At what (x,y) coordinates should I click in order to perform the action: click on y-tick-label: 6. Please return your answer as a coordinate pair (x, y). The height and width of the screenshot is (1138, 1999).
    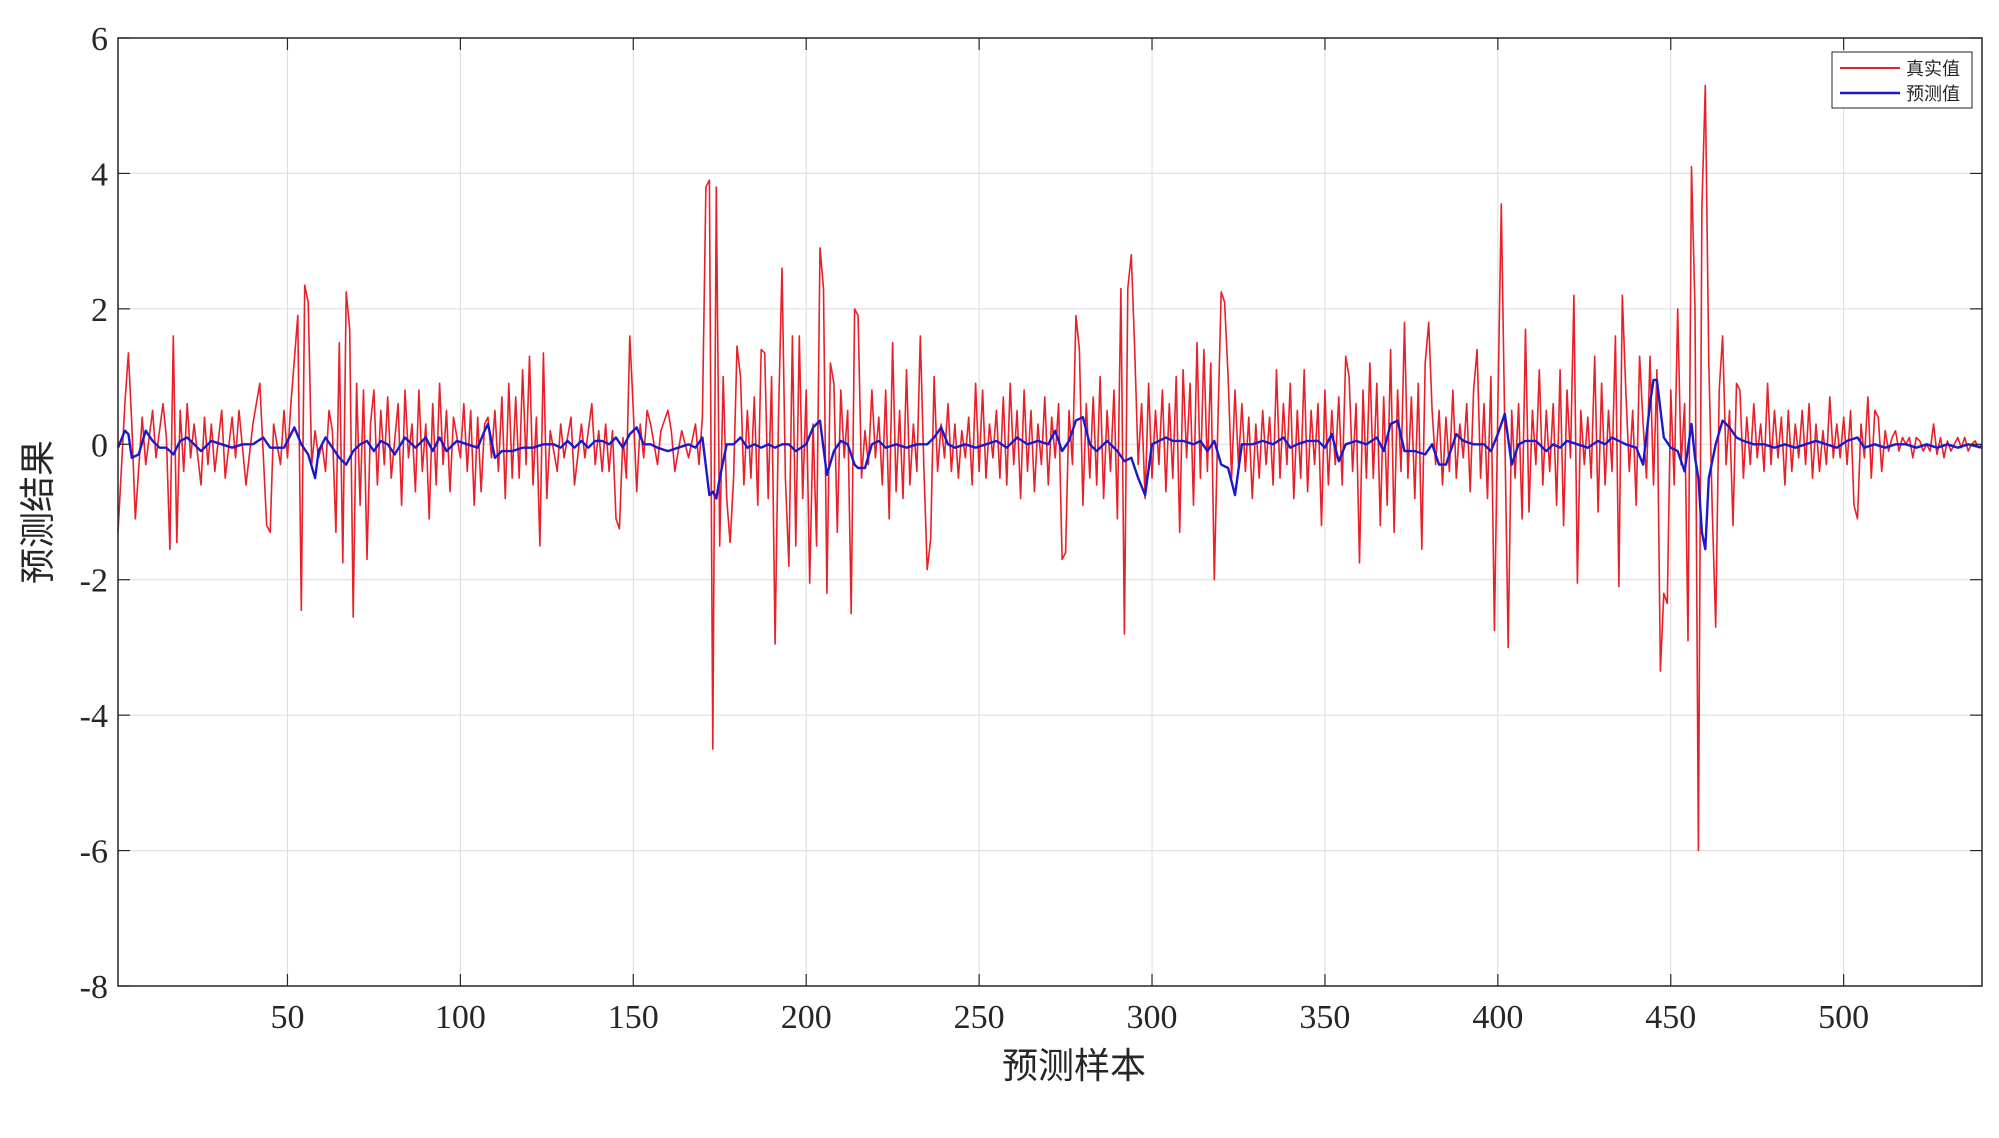
    Looking at the image, I should click on (99, 39).